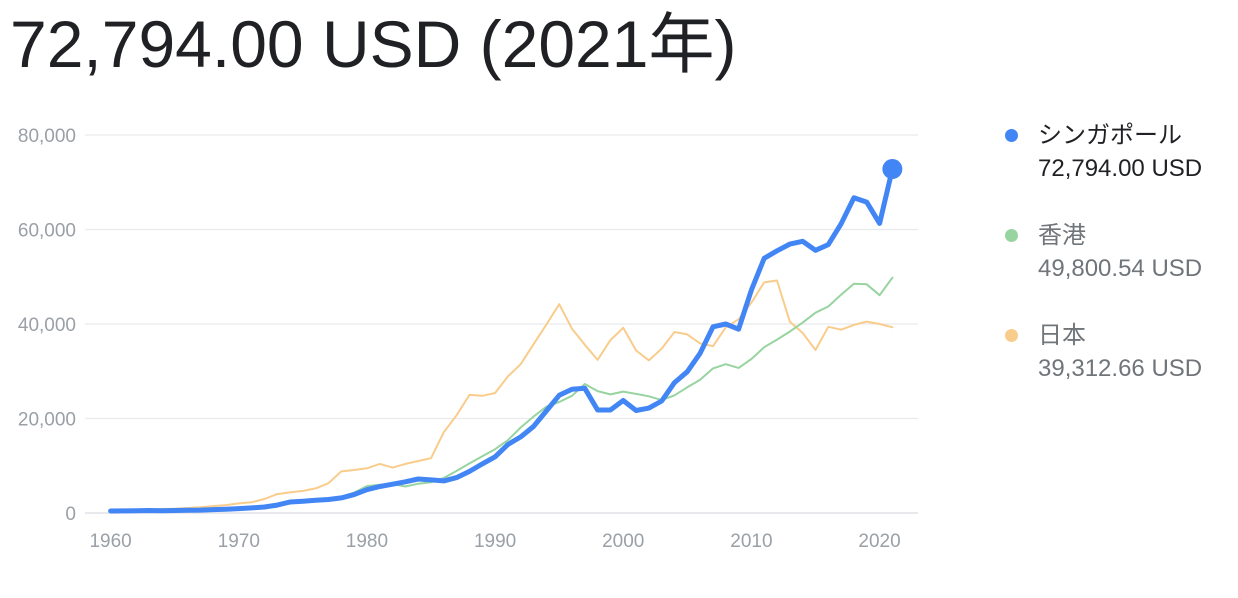 This screenshot has height=598, width=1238. I want to click on x-axis-tick-labels: 1960 1970 1980 1990 2000 2010 2020, so click(494, 541).